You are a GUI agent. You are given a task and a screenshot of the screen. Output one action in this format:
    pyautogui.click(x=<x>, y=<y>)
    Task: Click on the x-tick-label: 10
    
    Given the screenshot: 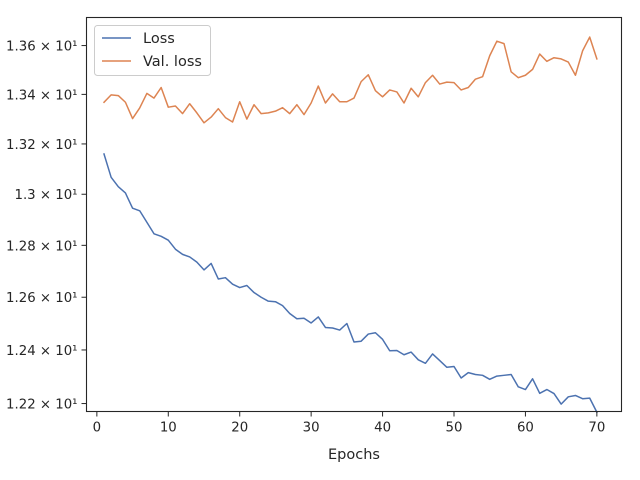 What is the action you would take?
    pyautogui.click(x=168, y=428)
    